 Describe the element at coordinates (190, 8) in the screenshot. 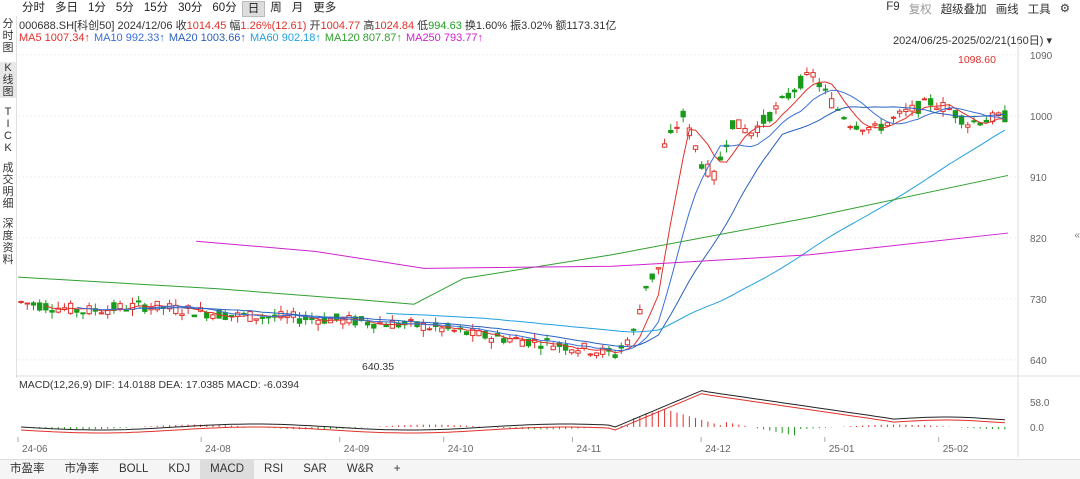

I see `period-tab-5: 30分` at that location.